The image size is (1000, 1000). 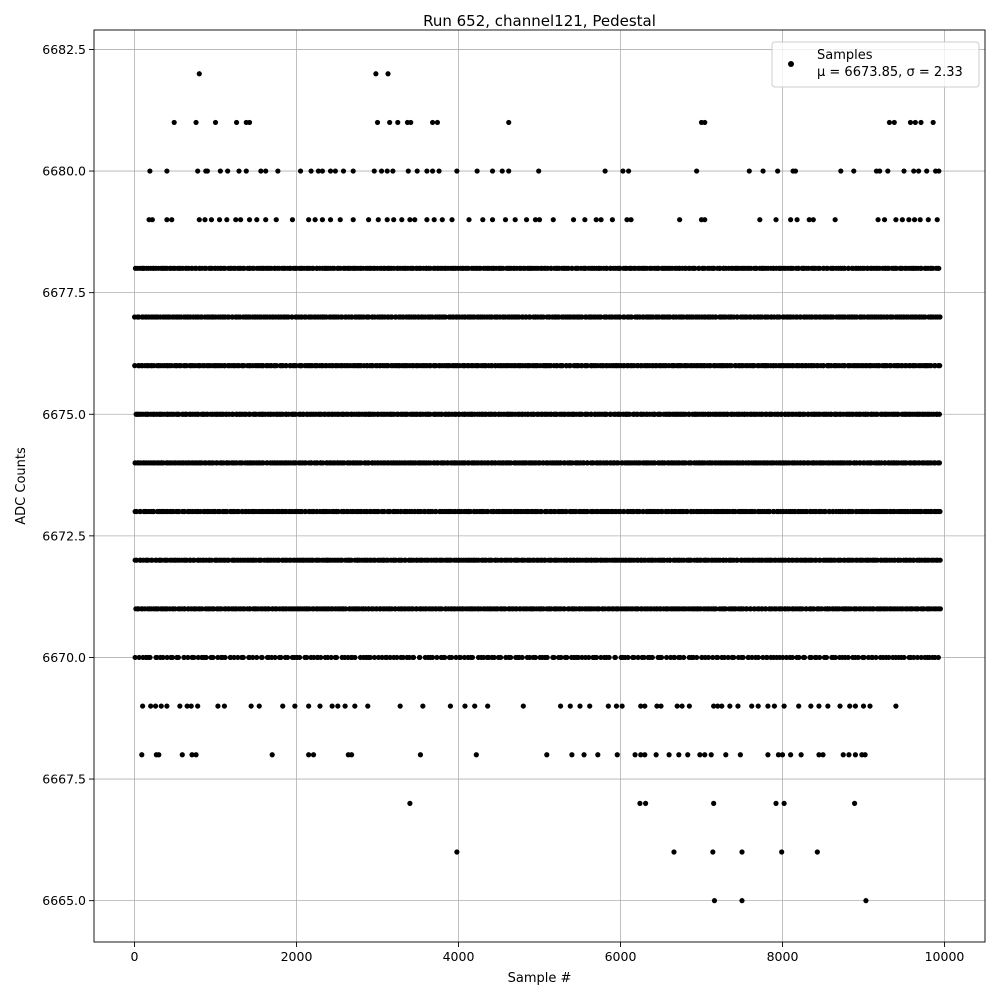 I want to click on chart-title: Run 652, channel121, Pedestal, so click(x=539, y=21).